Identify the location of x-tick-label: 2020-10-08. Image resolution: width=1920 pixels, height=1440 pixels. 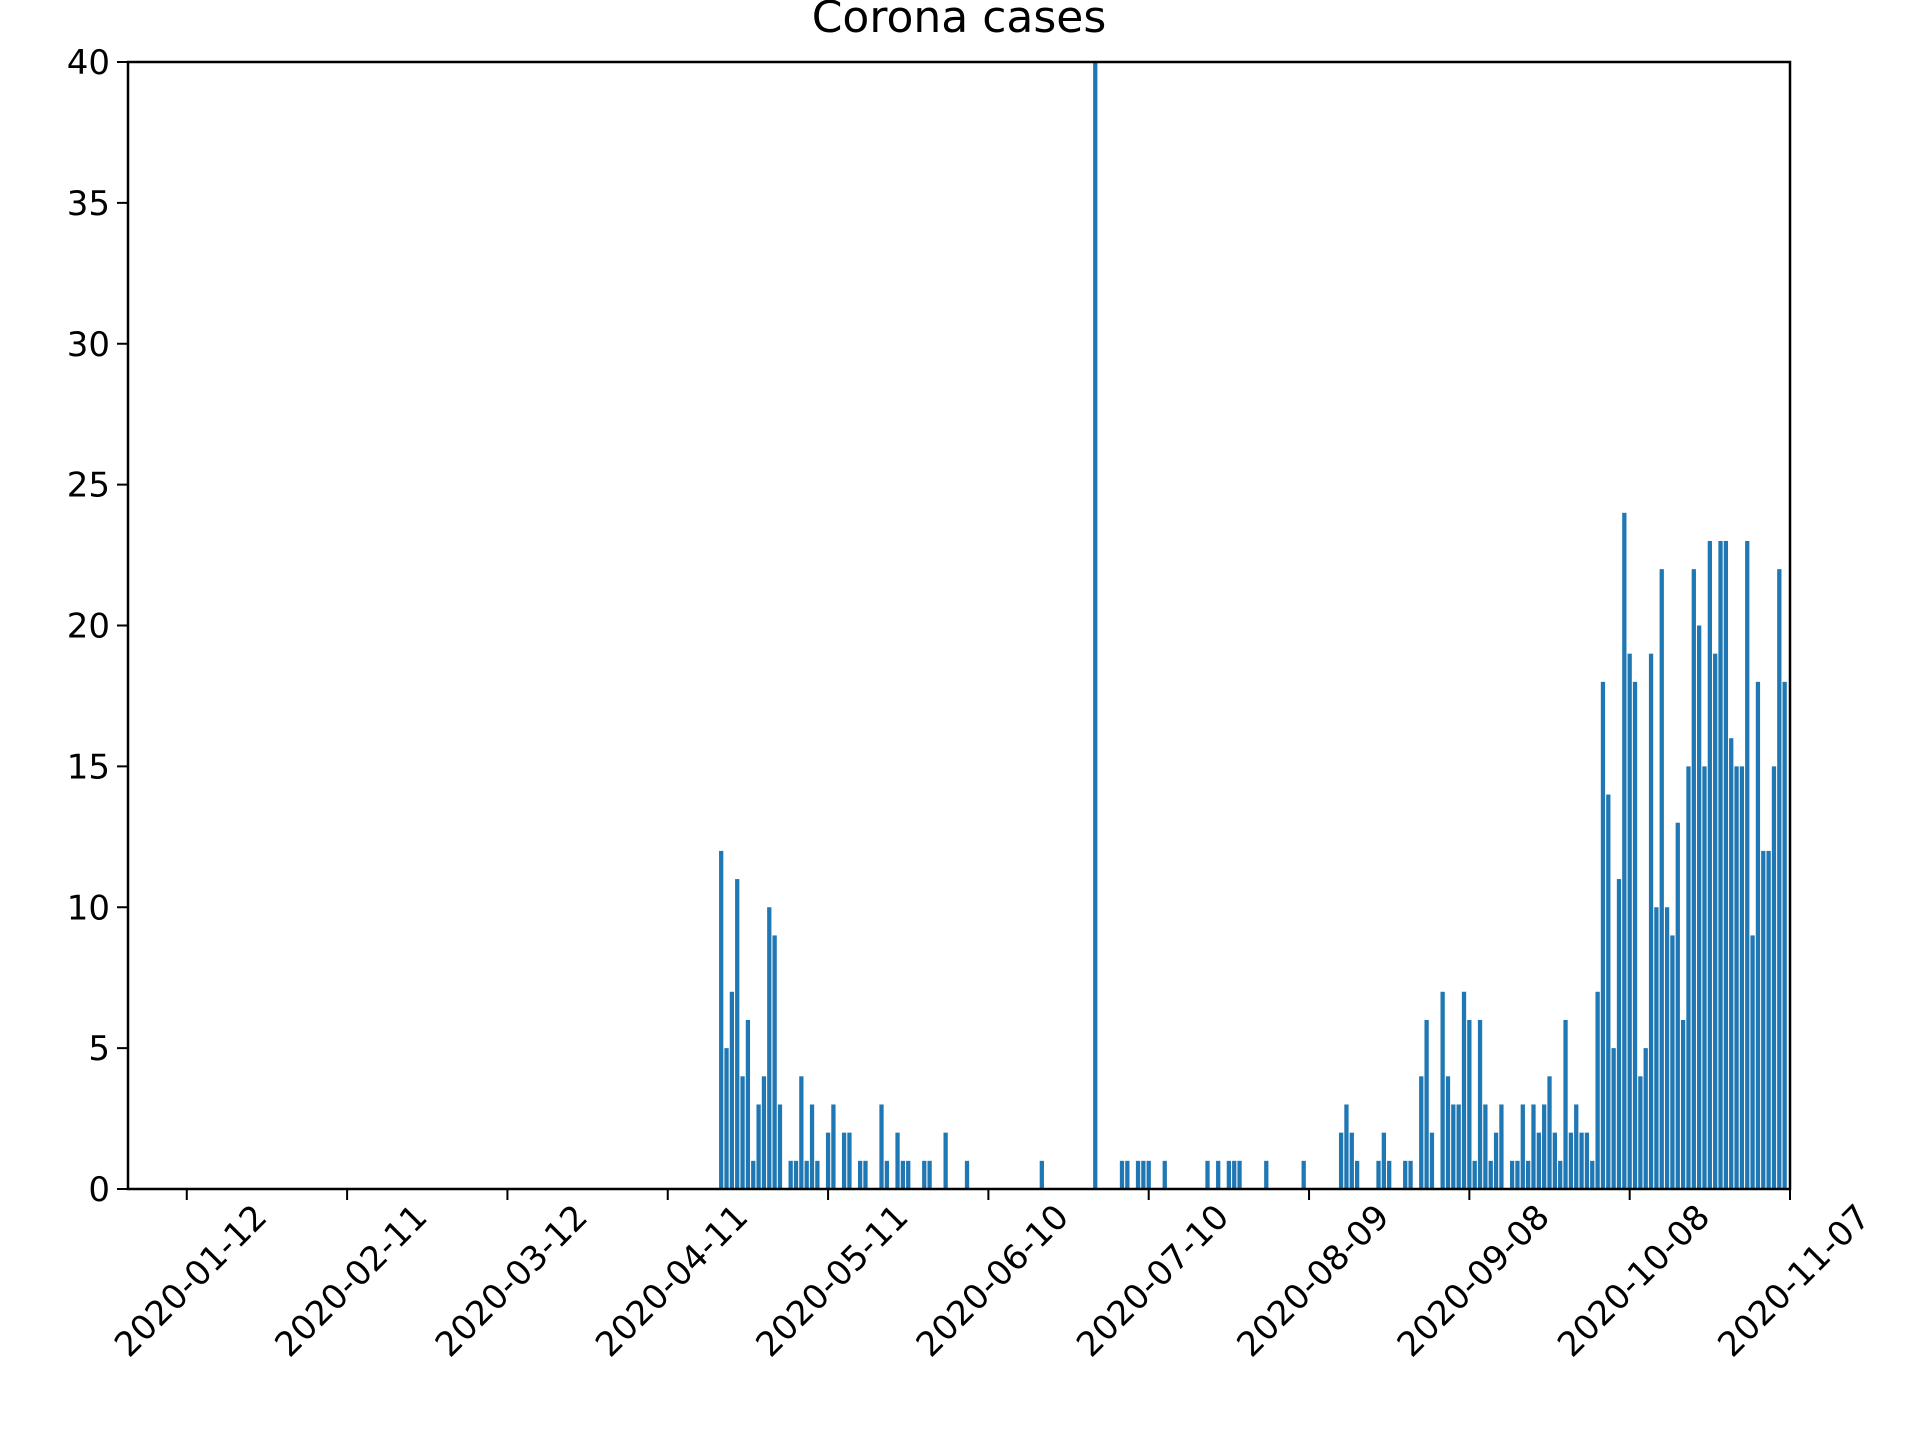
(1634, 1281).